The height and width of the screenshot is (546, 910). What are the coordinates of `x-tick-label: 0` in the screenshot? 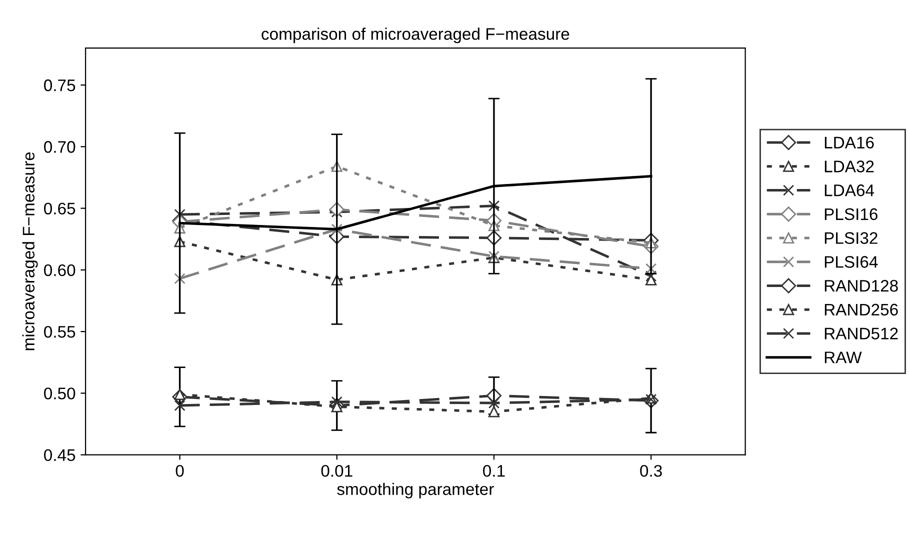 It's located at (180, 470).